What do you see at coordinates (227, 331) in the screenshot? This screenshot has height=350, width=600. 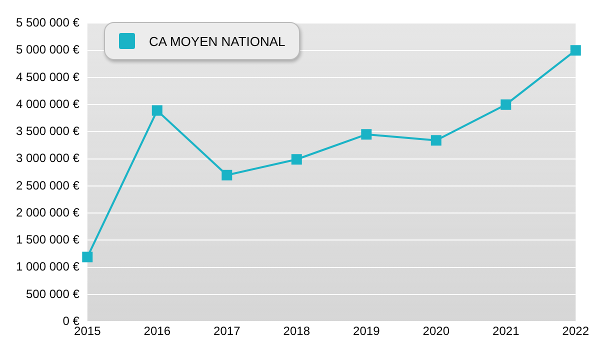 I see `x-tick-label: 2017` at bounding box center [227, 331].